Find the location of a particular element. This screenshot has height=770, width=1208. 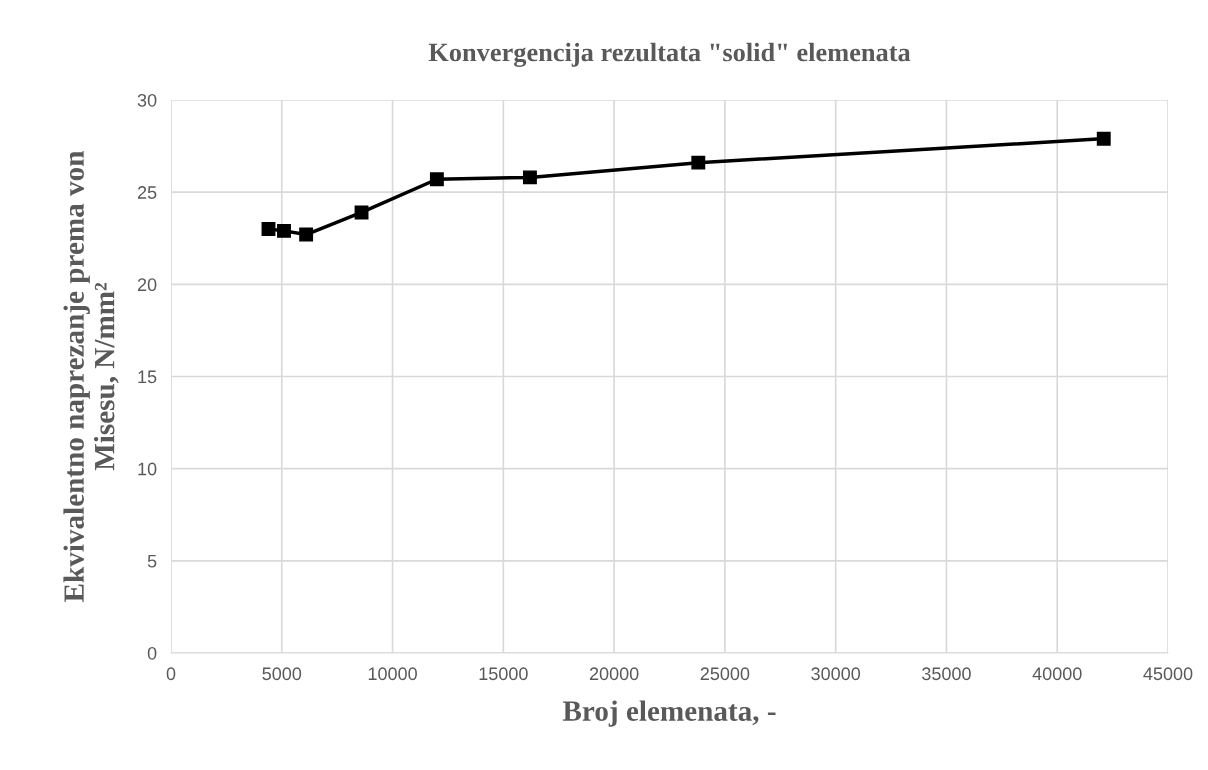

x-tick-label: 35000 is located at coordinates (946, 674).